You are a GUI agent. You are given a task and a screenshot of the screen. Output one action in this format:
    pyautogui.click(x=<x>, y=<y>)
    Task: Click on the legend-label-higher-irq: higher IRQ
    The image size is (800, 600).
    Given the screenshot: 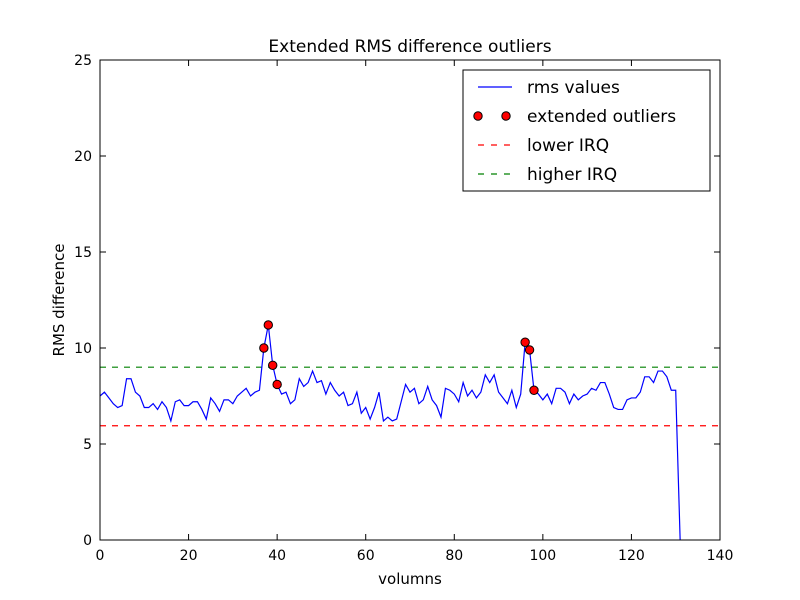 What is the action you would take?
    pyautogui.click(x=572, y=175)
    